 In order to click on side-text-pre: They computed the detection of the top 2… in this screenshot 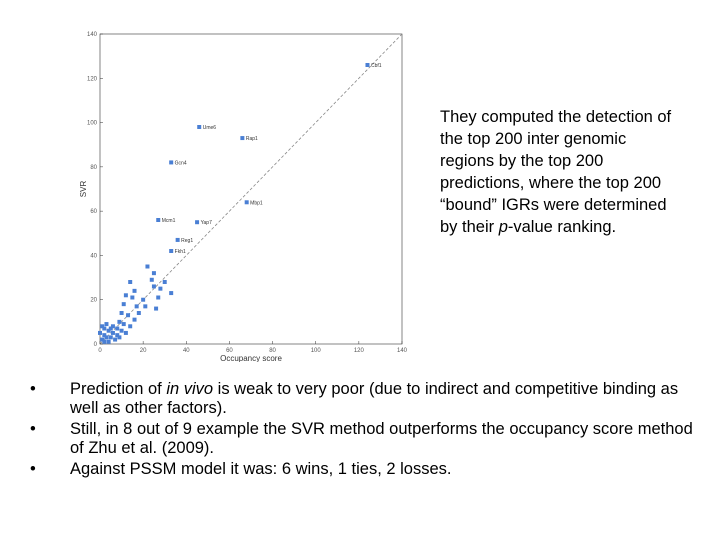, I will do `click(556, 172)`.